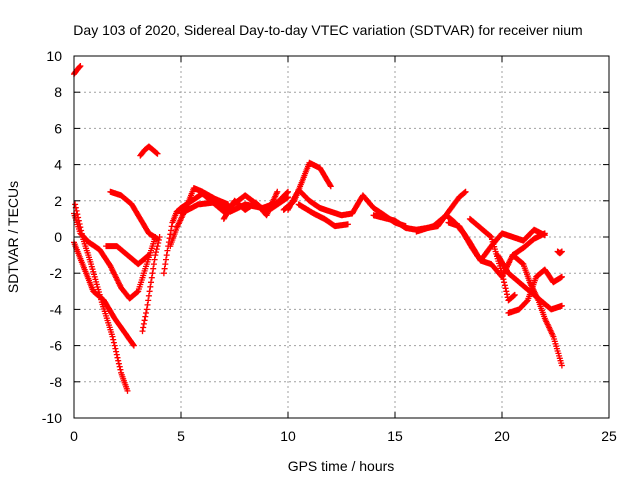 The height and width of the screenshot is (480, 640). I want to click on y-tick-label: -8, so click(56, 382).